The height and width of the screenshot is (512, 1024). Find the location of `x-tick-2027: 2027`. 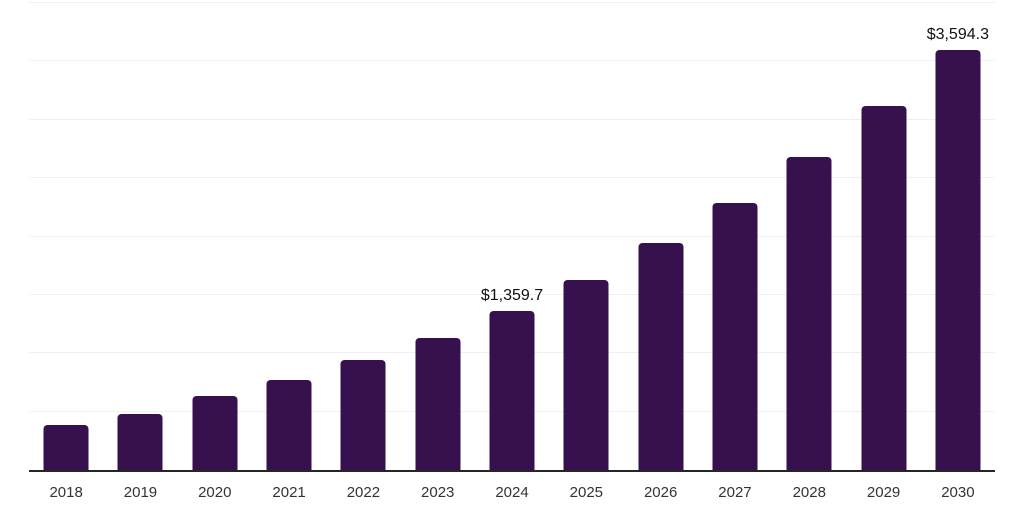

x-tick-2027: 2027 is located at coordinates (735, 492).